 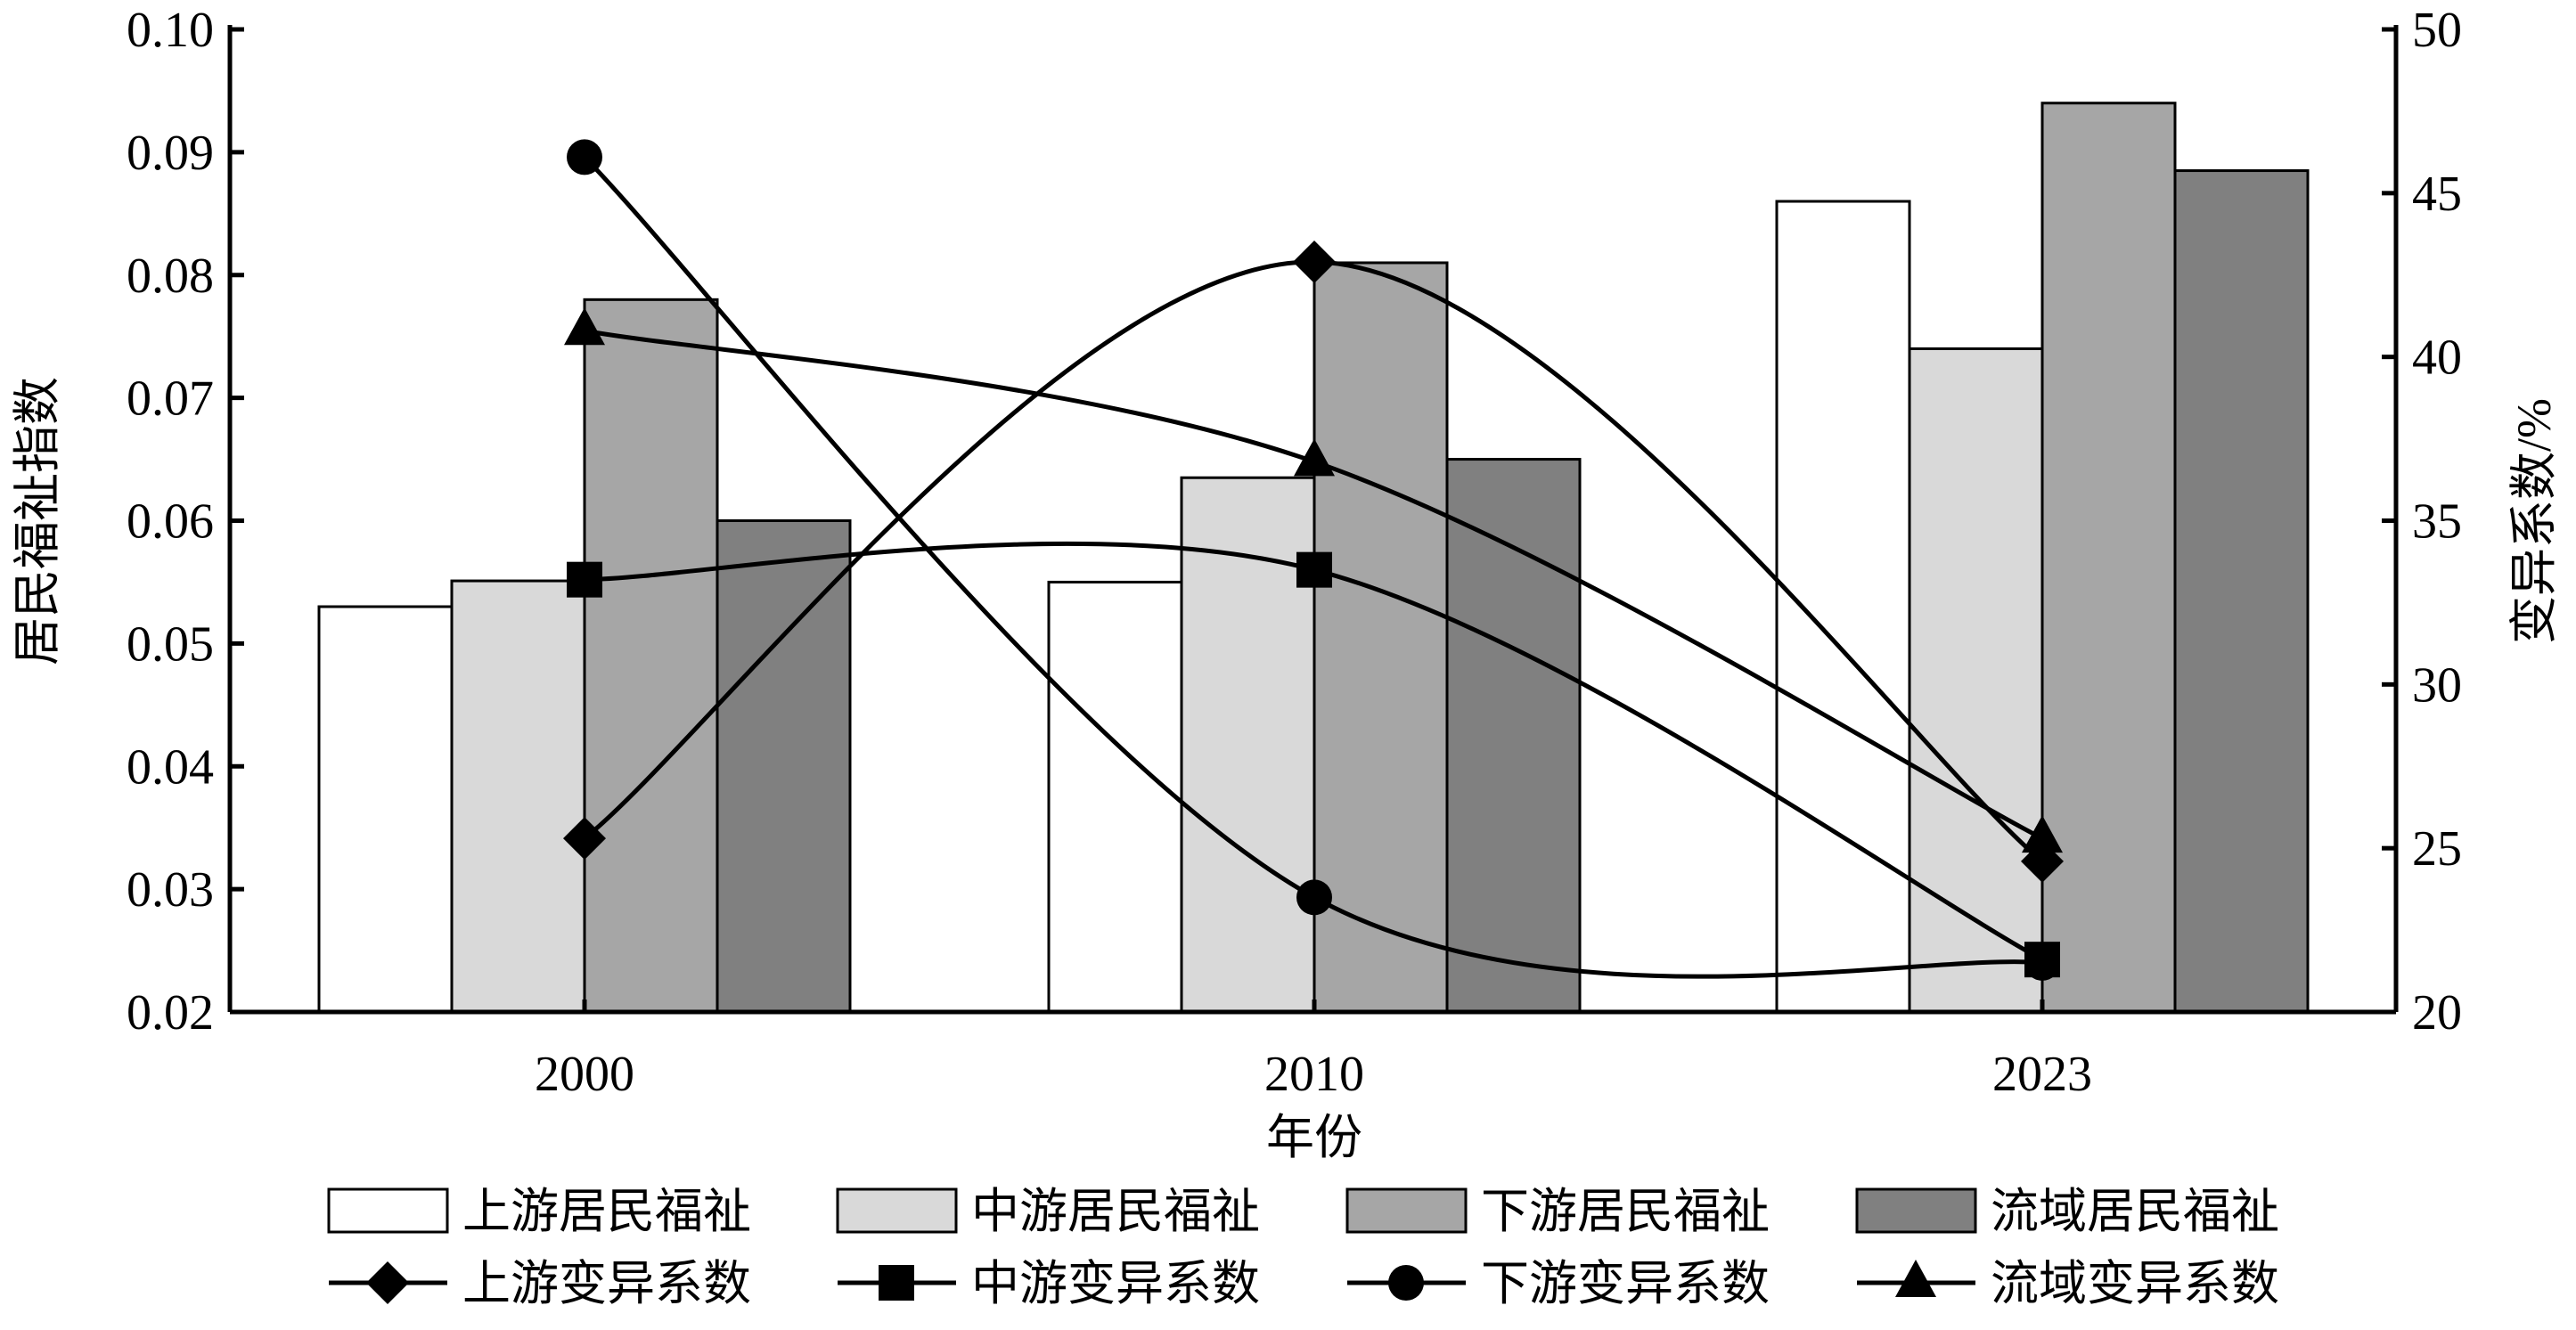 I want to click on y2-axis-label: 变异系数/%, so click(x=2534, y=521).